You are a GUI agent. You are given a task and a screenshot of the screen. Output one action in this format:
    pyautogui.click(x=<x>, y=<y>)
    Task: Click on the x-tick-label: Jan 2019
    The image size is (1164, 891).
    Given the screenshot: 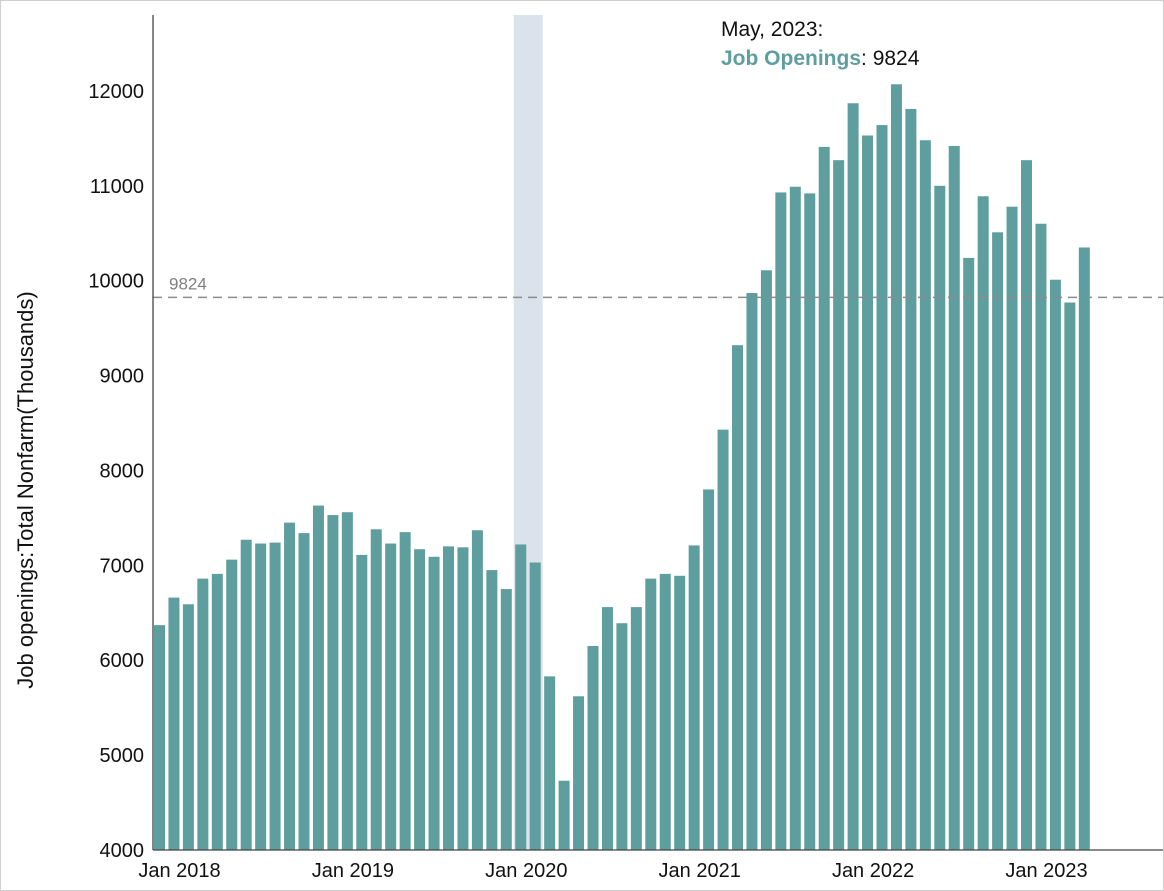 What is the action you would take?
    pyautogui.click(x=353, y=871)
    